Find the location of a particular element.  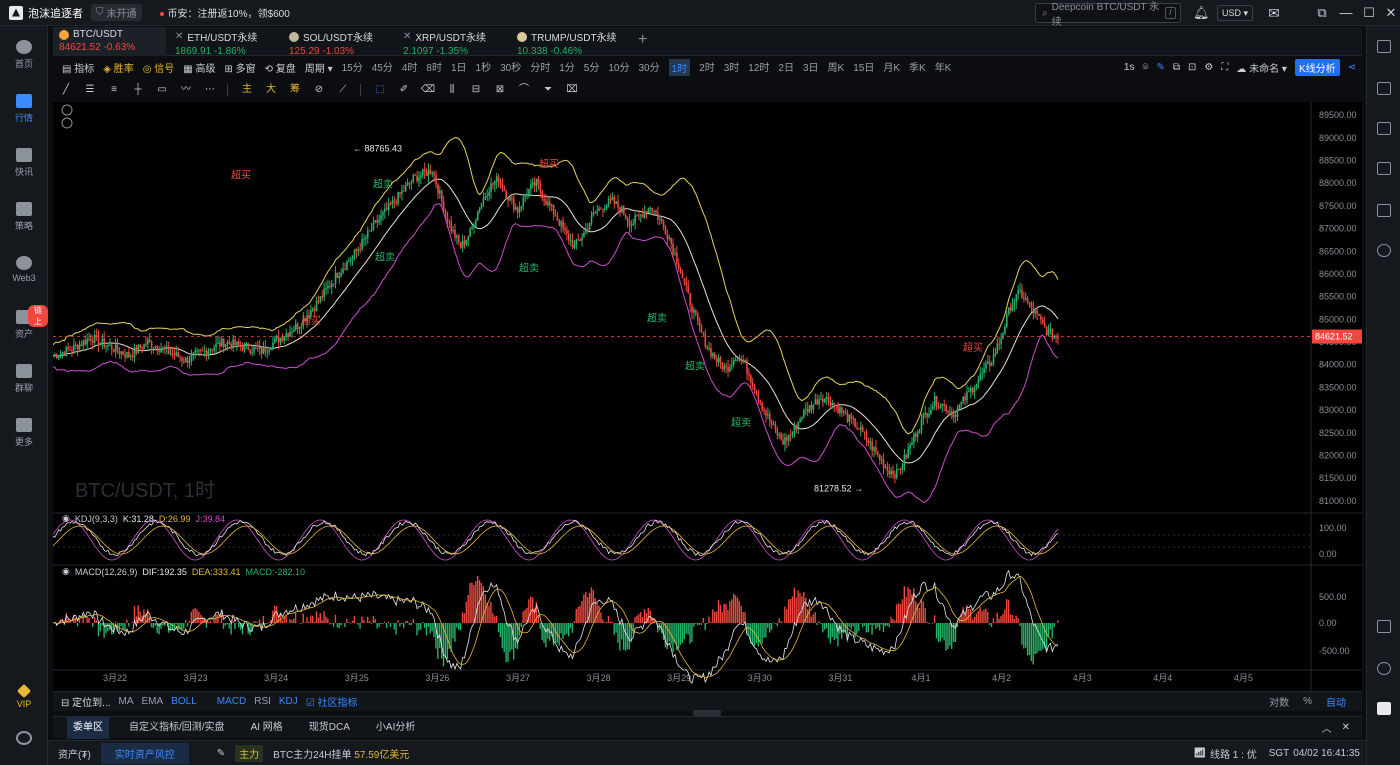

indicator-kdj: KDJ is located at coordinates (288, 701).